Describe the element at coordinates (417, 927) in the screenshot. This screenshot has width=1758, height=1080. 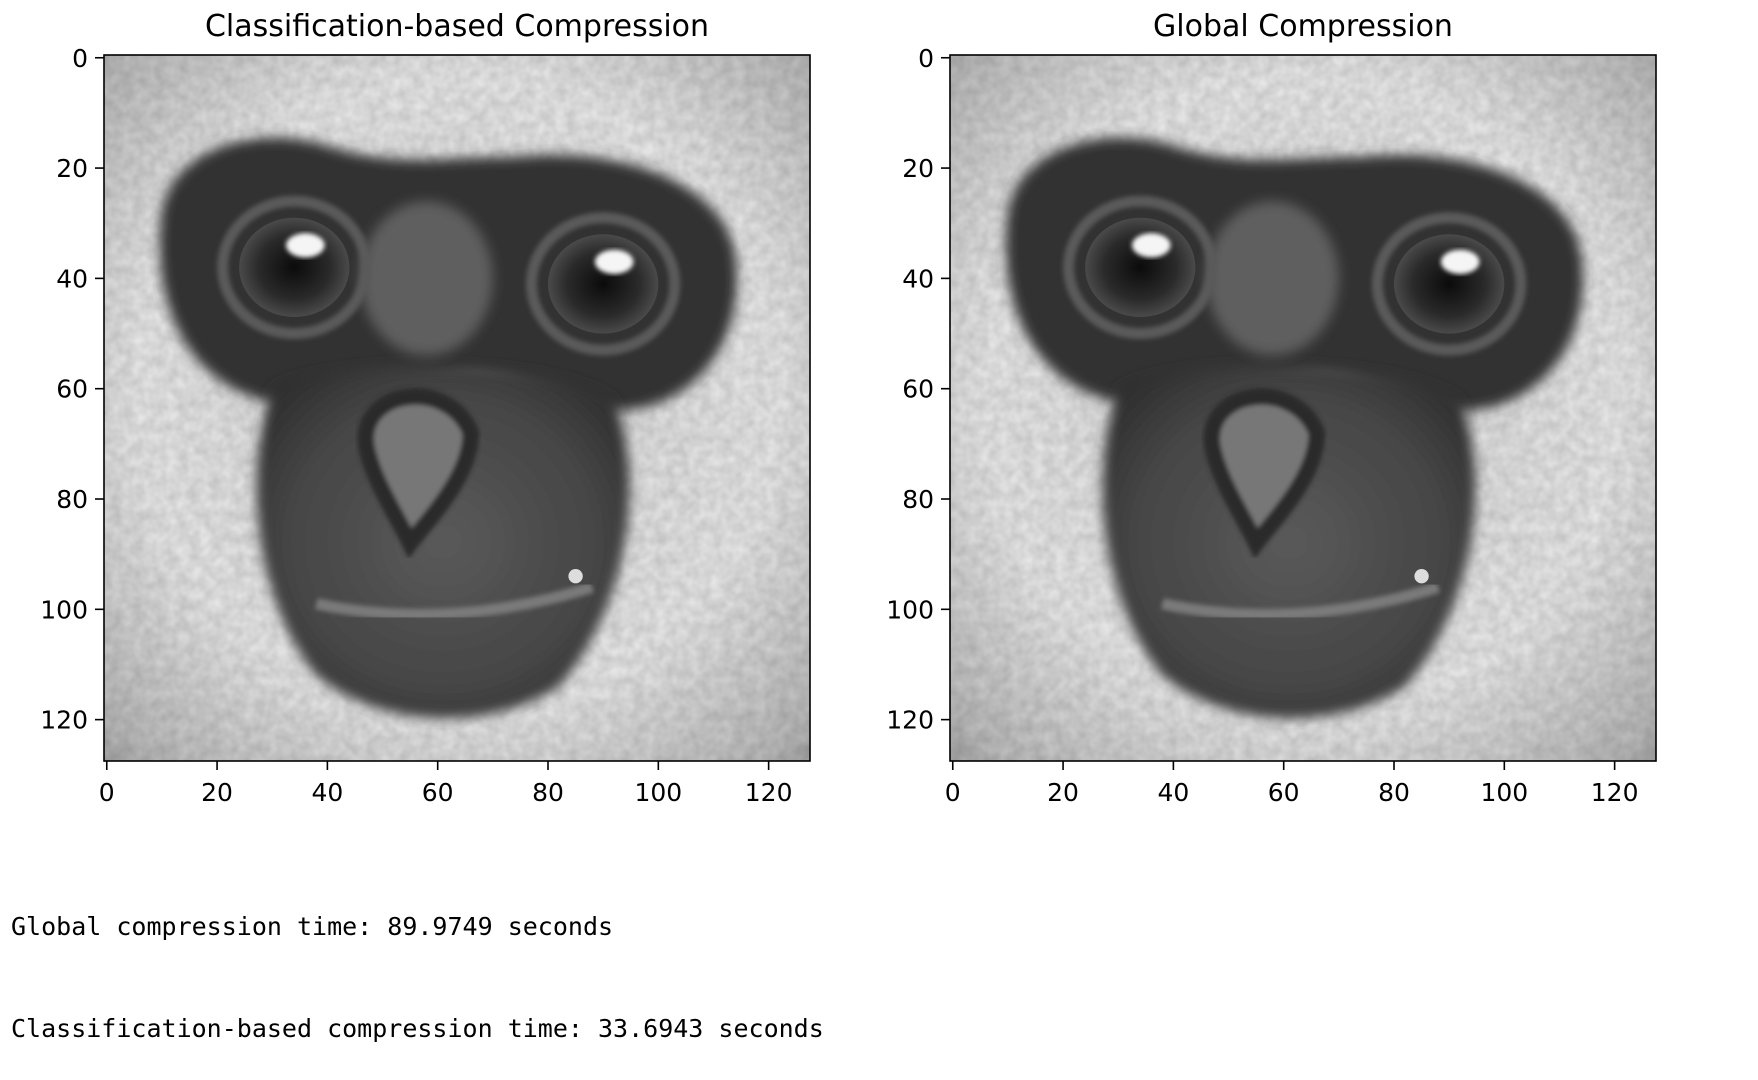
I see `global-time-line: Global compression time: 89.9749 seconds` at that location.